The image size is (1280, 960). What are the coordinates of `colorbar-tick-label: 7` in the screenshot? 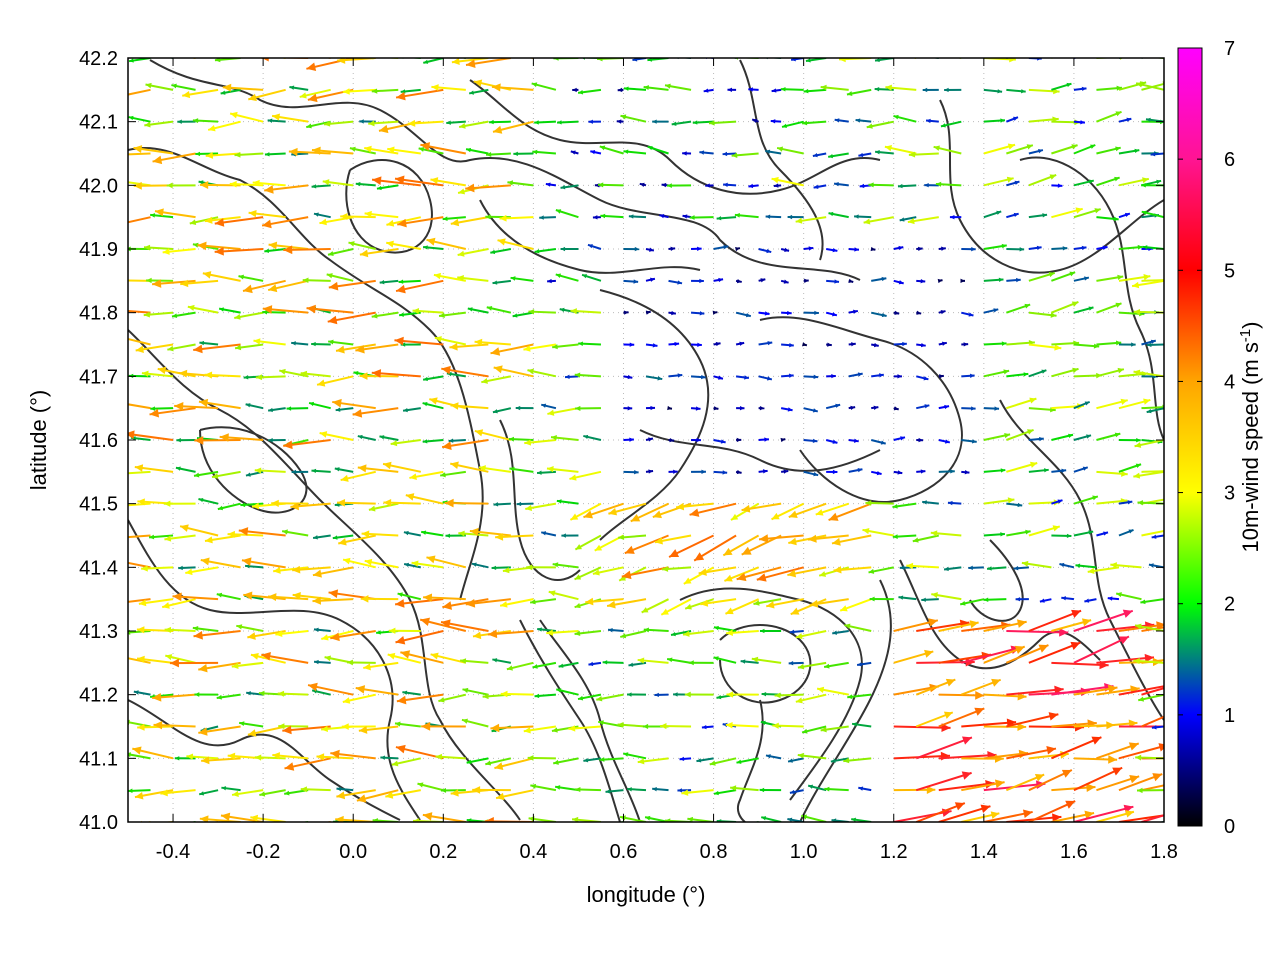 It's located at (1229, 49).